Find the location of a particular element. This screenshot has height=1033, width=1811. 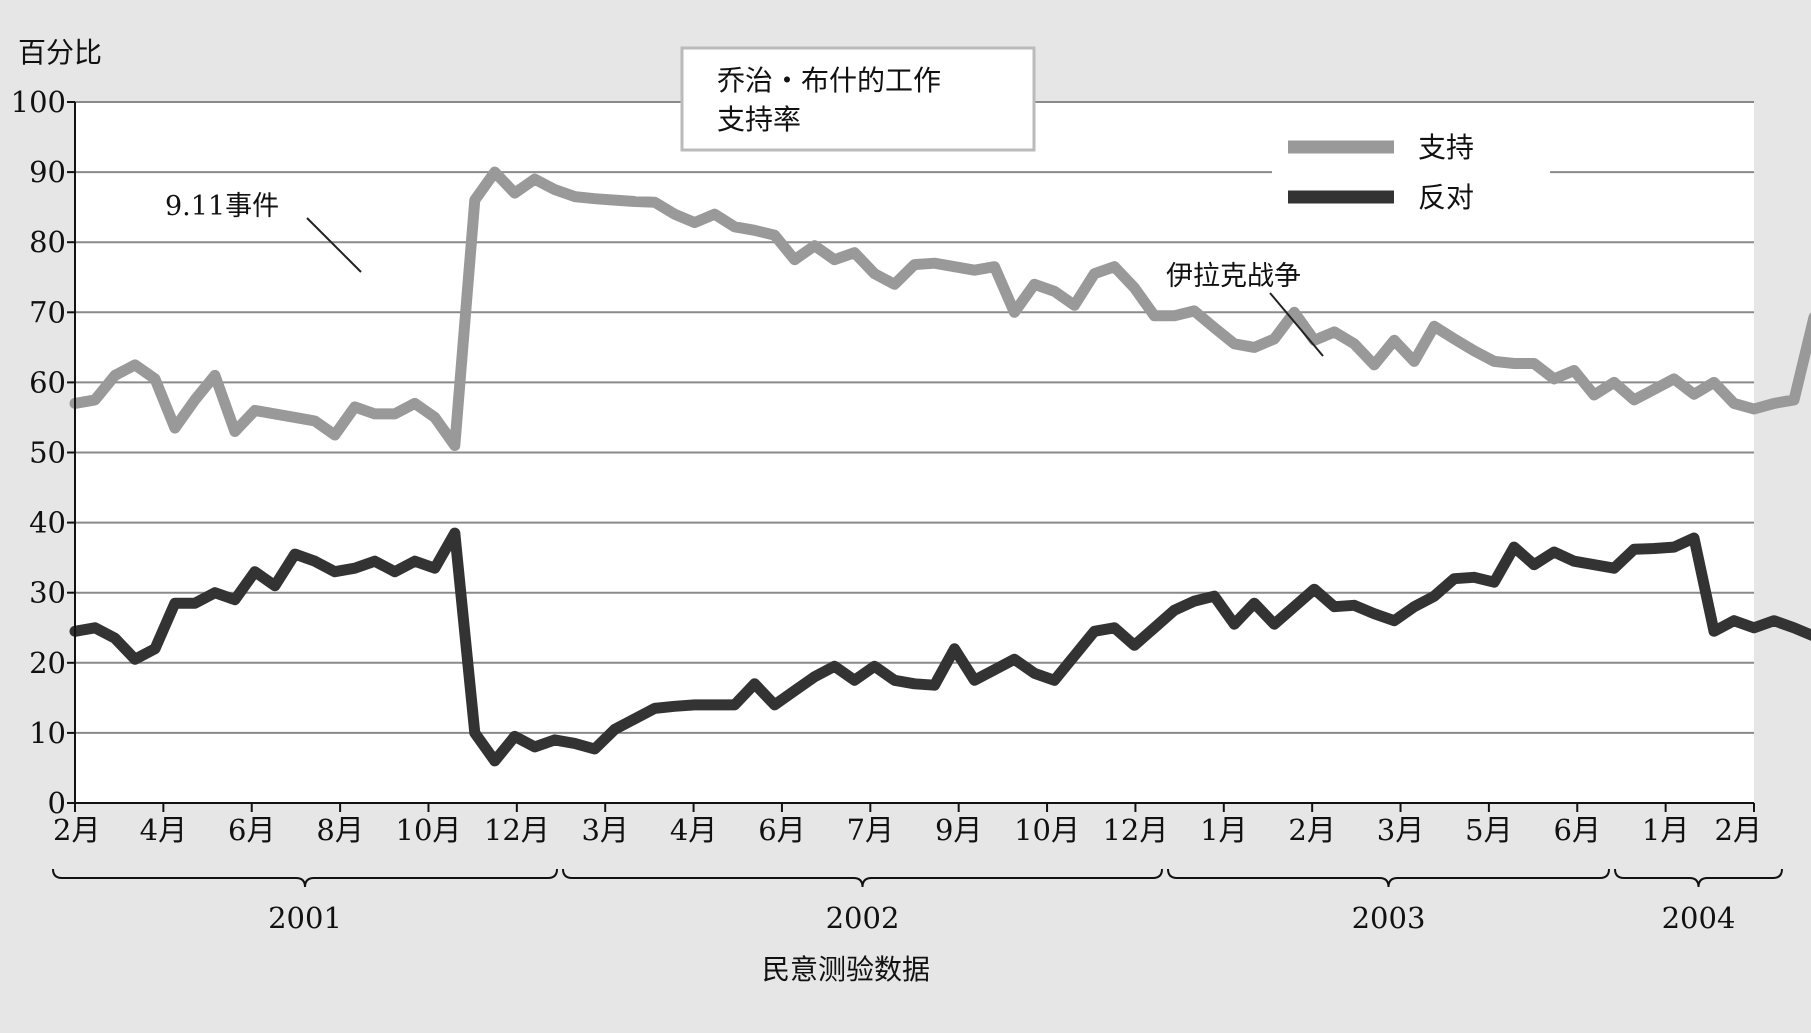

y-tick-label: 30 is located at coordinates (47, 593).